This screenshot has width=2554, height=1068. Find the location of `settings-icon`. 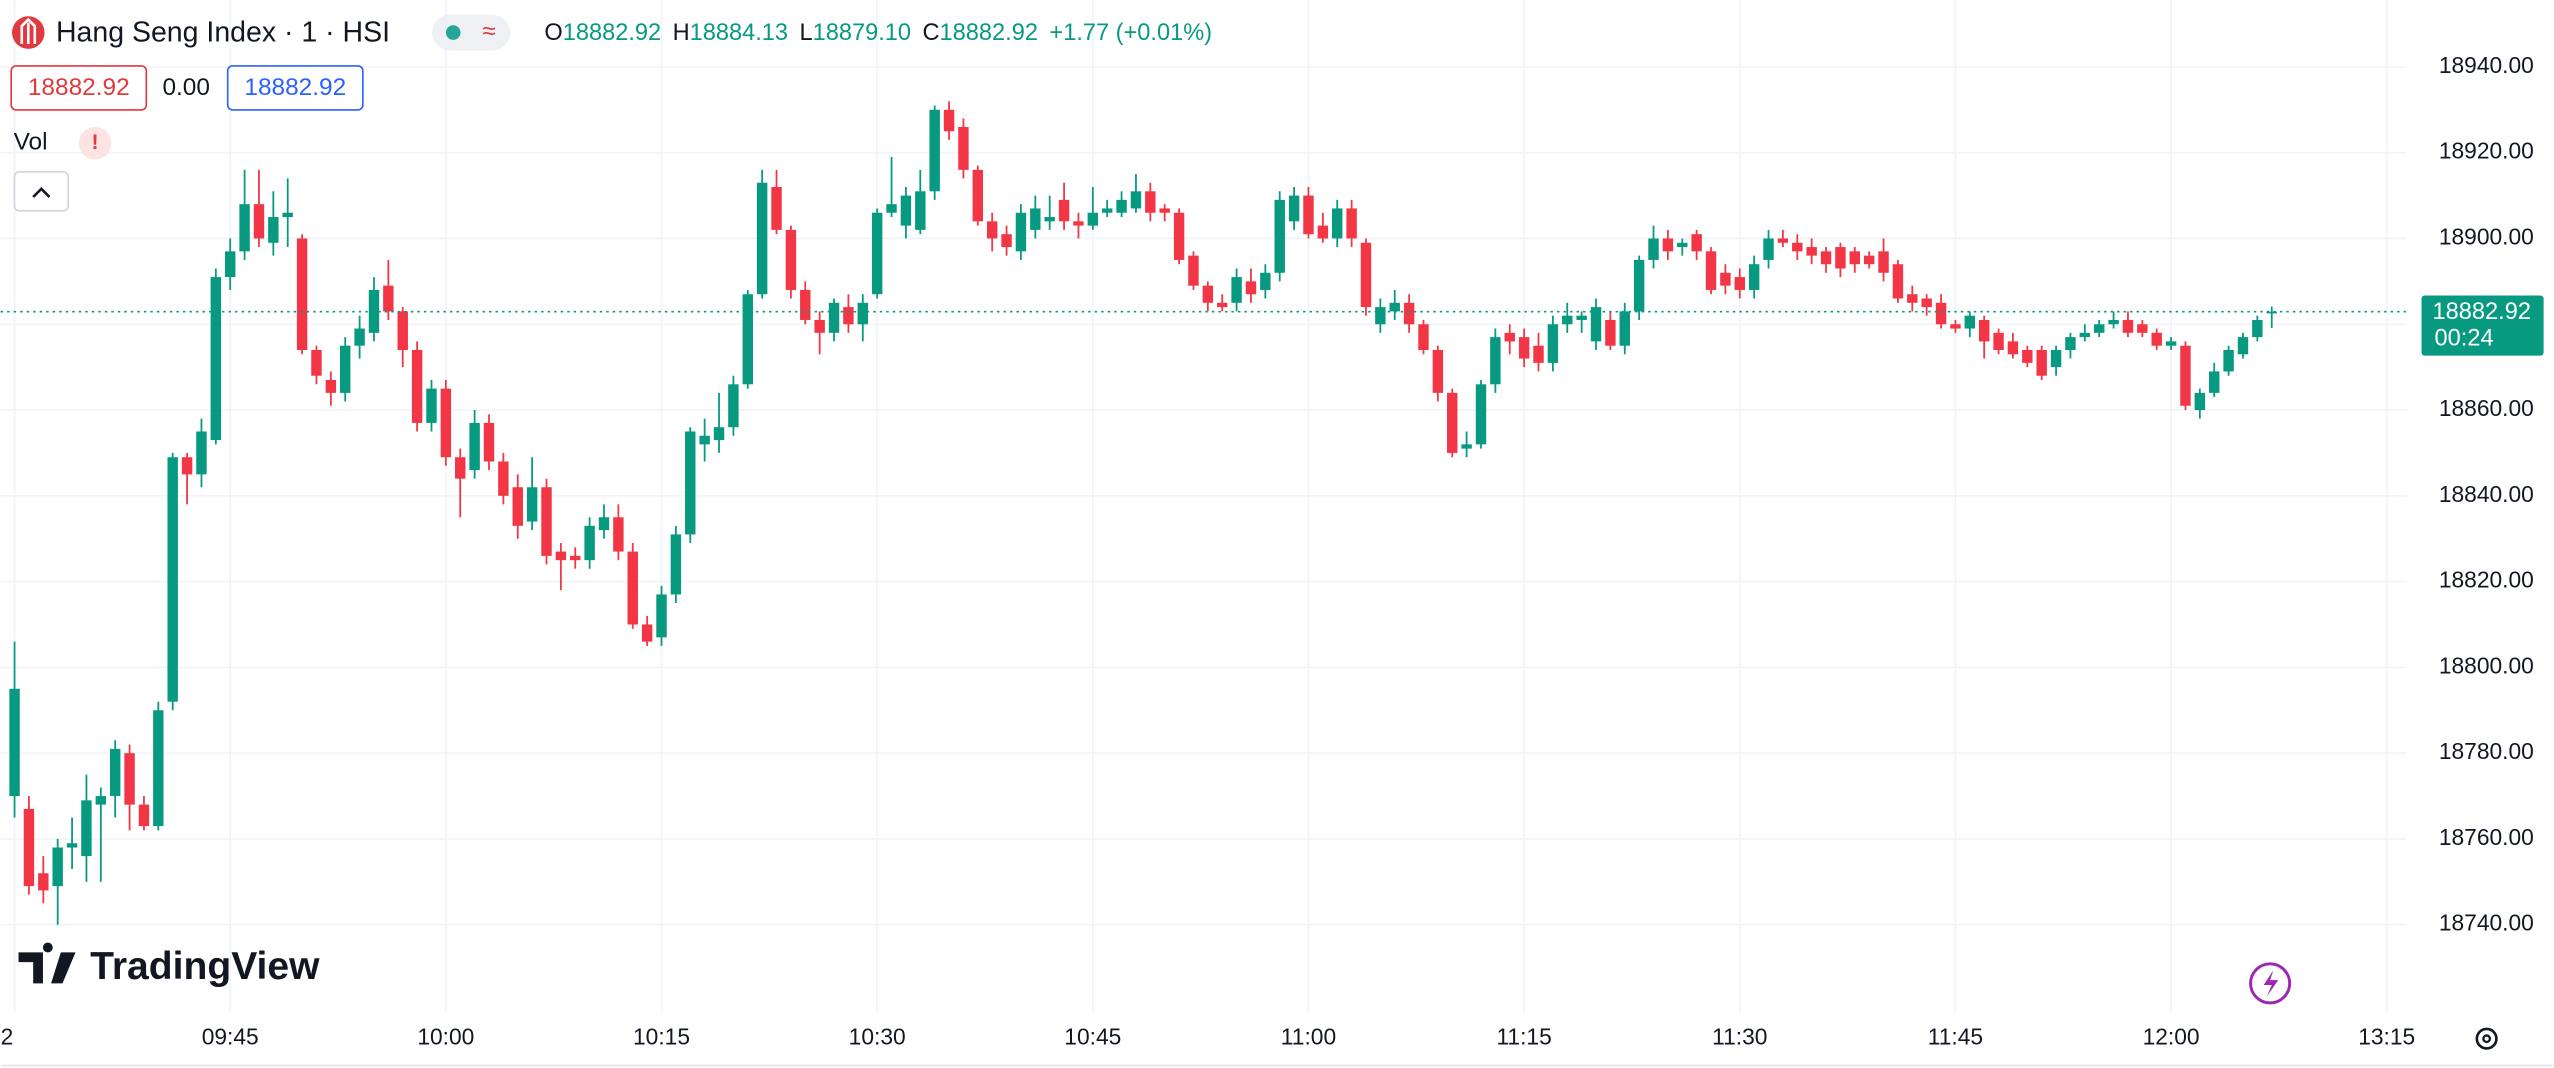

settings-icon is located at coordinates (2487, 1039).